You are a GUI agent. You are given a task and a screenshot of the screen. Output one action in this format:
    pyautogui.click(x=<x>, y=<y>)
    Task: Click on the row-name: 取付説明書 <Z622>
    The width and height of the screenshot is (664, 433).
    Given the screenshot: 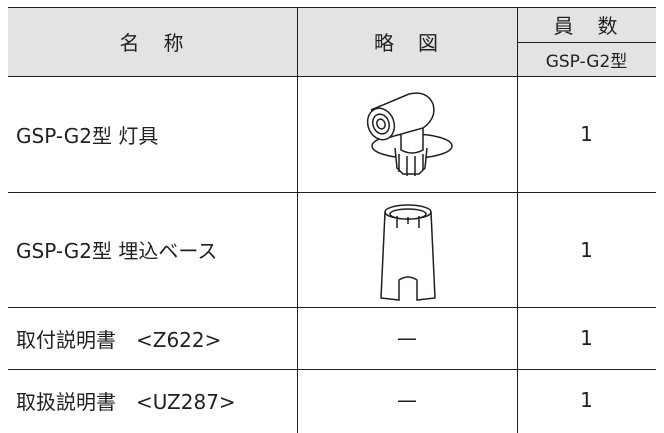 What is the action you would take?
    pyautogui.click(x=119, y=339)
    